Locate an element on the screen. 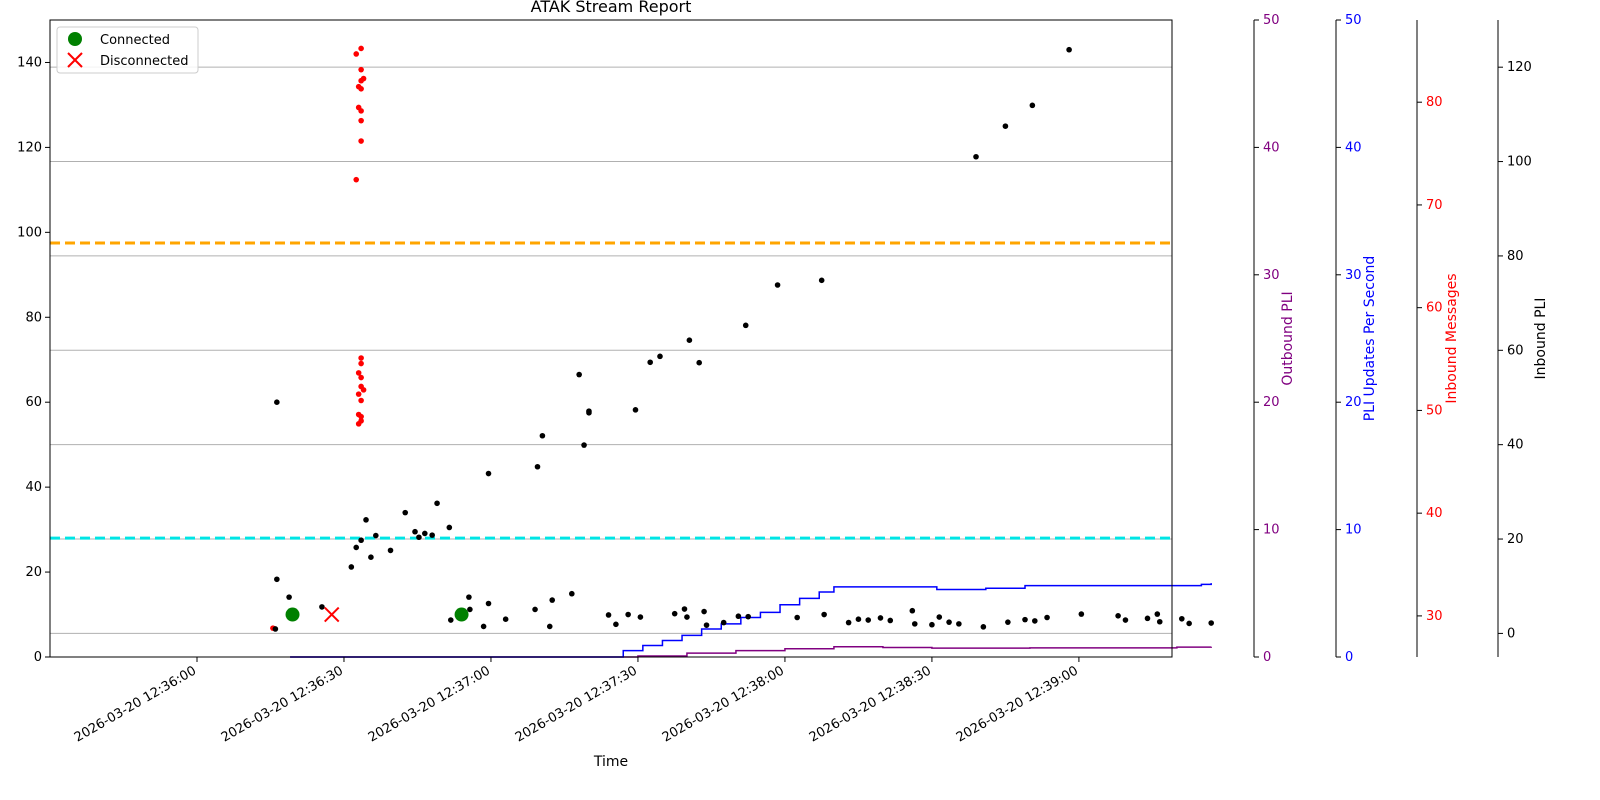 This screenshot has width=1600, height=800. x-tick-label: 2026-03-20 12:38:00 is located at coordinates (723, 704).